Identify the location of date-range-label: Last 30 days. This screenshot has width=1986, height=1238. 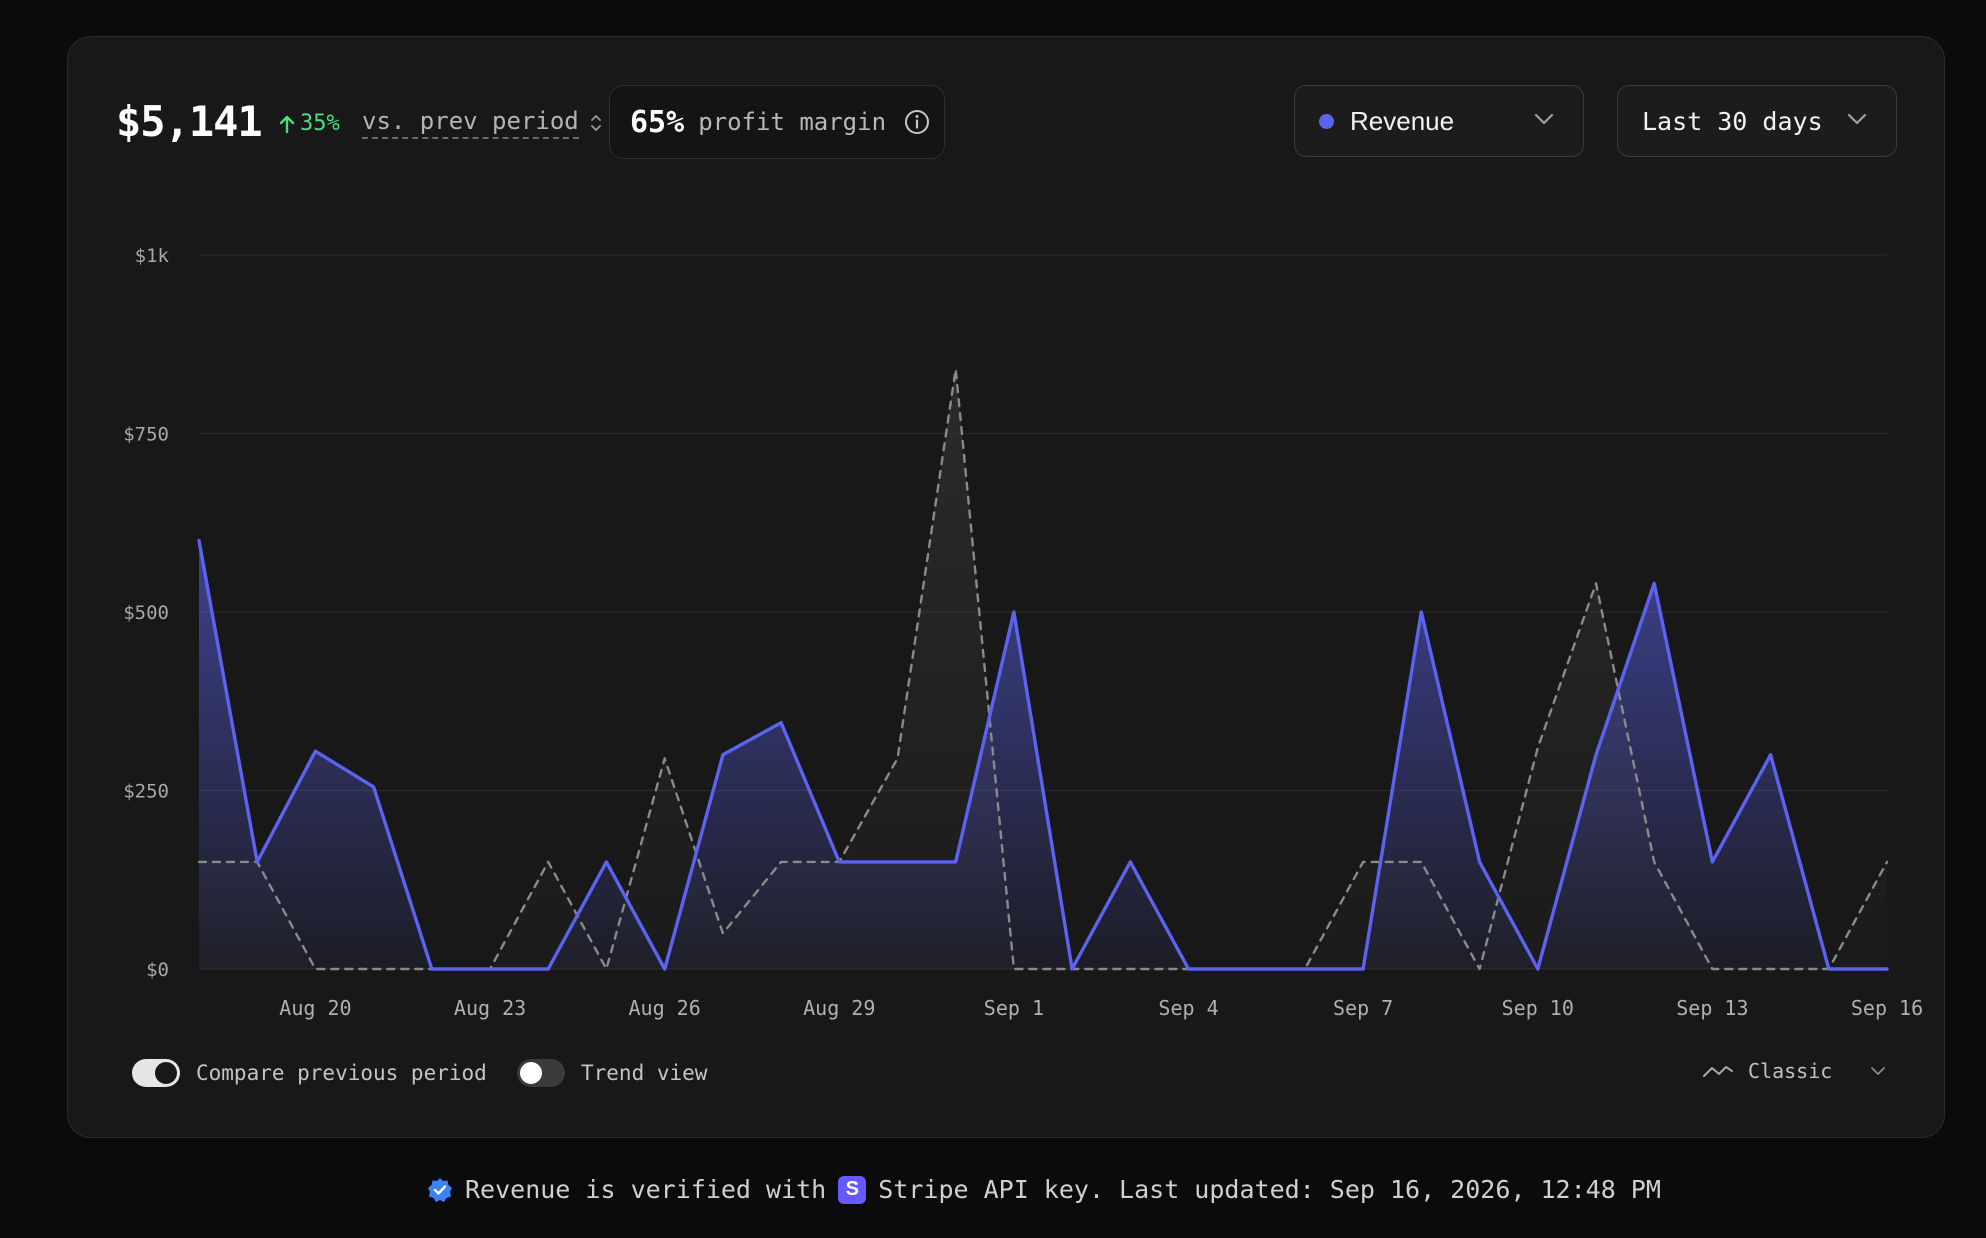
(1732, 121).